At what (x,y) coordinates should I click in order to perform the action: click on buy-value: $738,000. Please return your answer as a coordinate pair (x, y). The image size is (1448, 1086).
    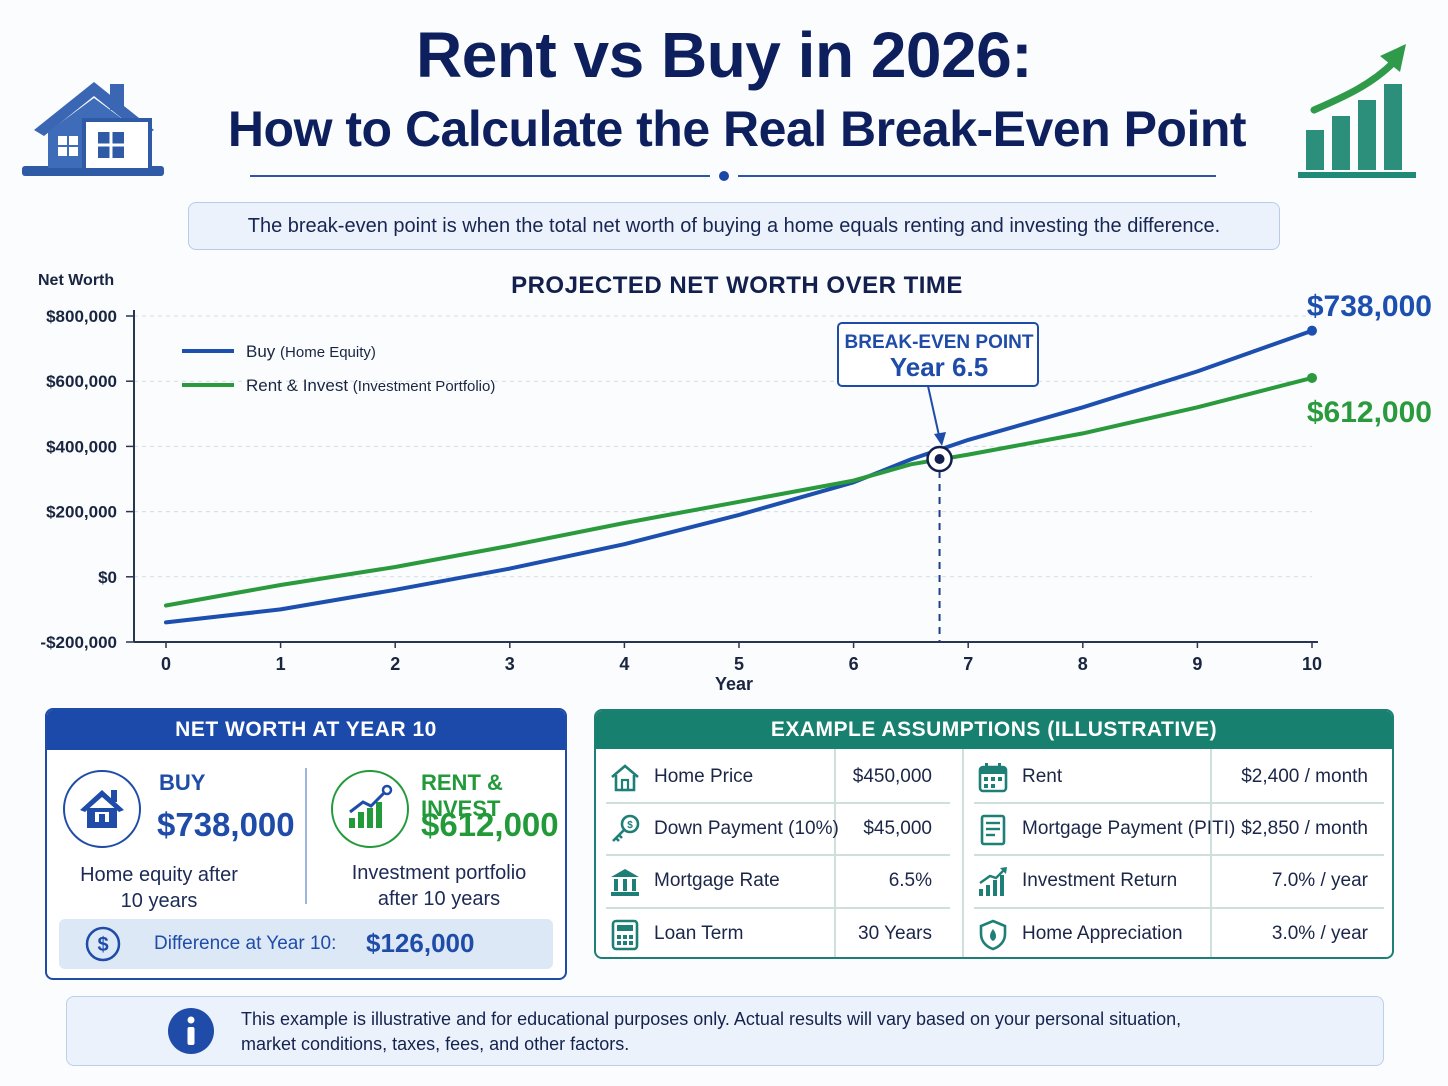
    Looking at the image, I should click on (226, 824).